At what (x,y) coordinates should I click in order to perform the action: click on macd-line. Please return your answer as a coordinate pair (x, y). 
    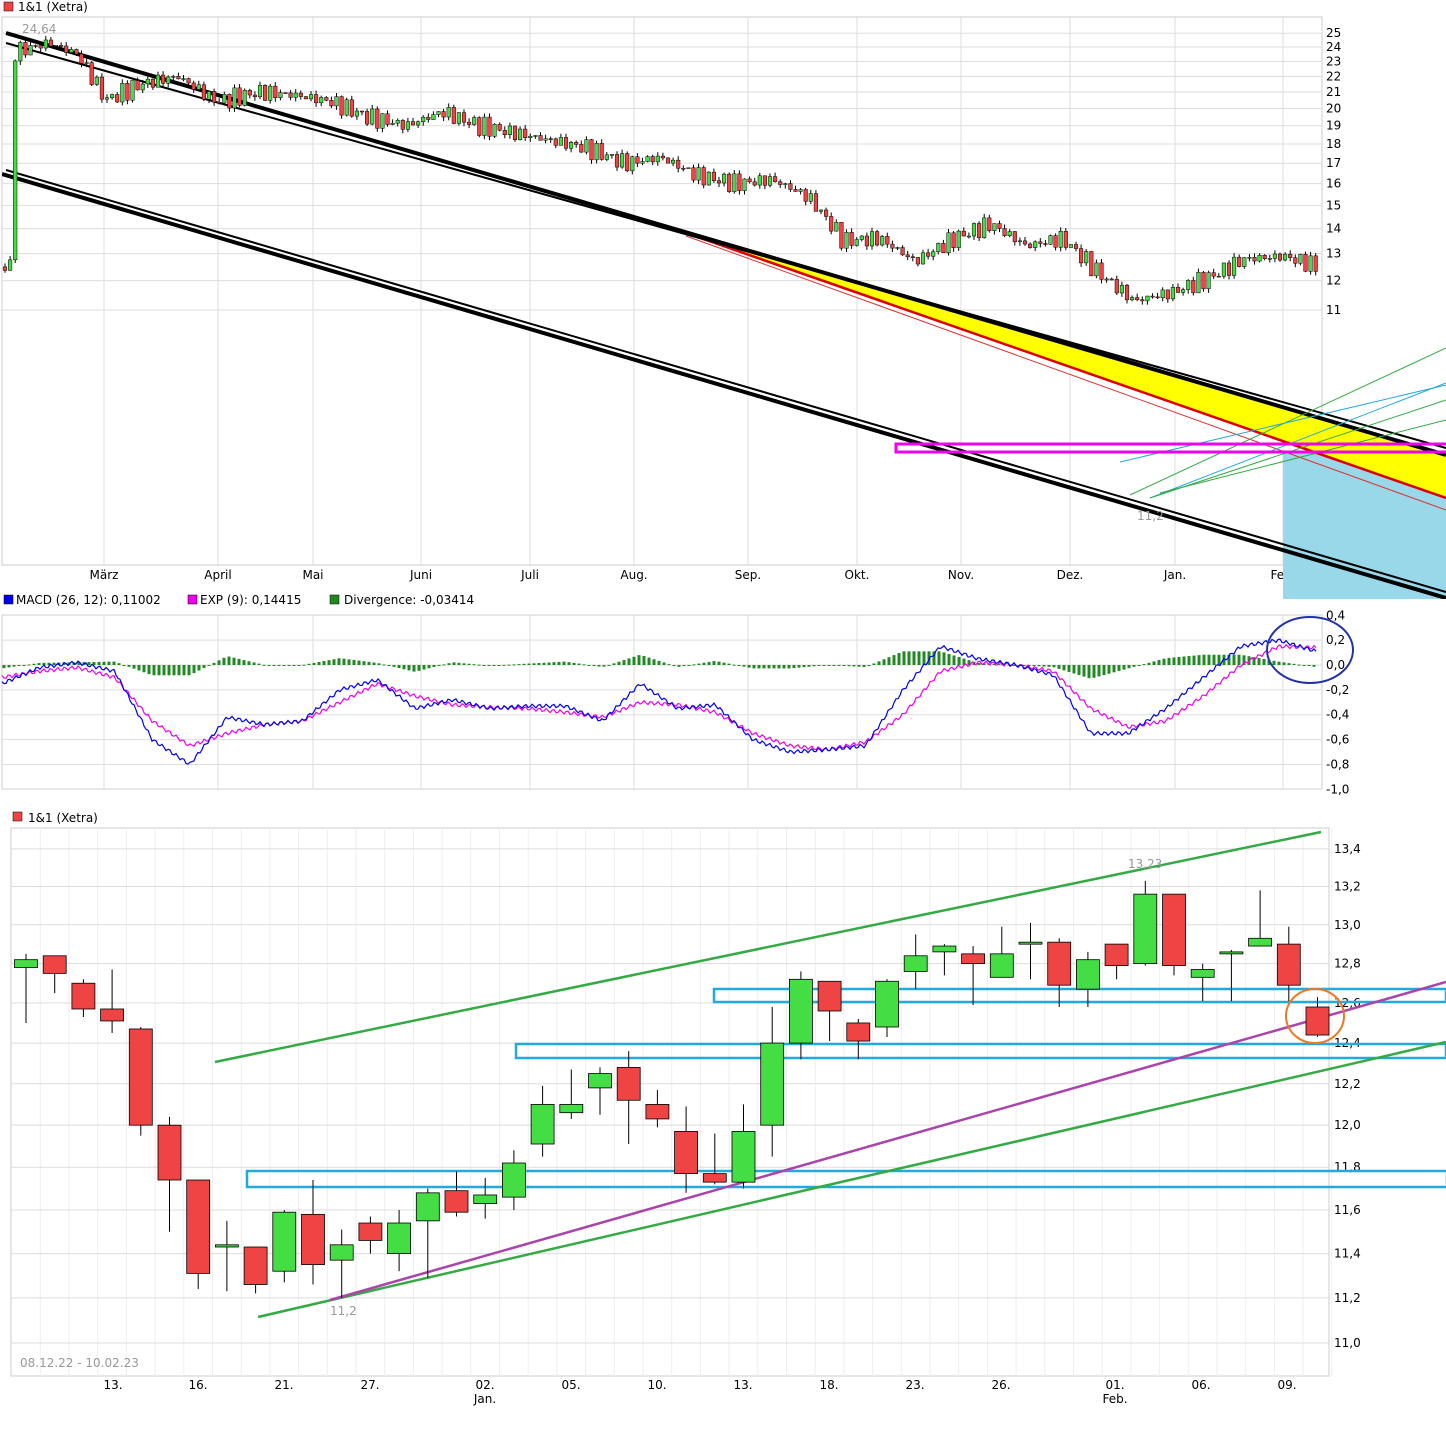
    Looking at the image, I should click on (659, 701).